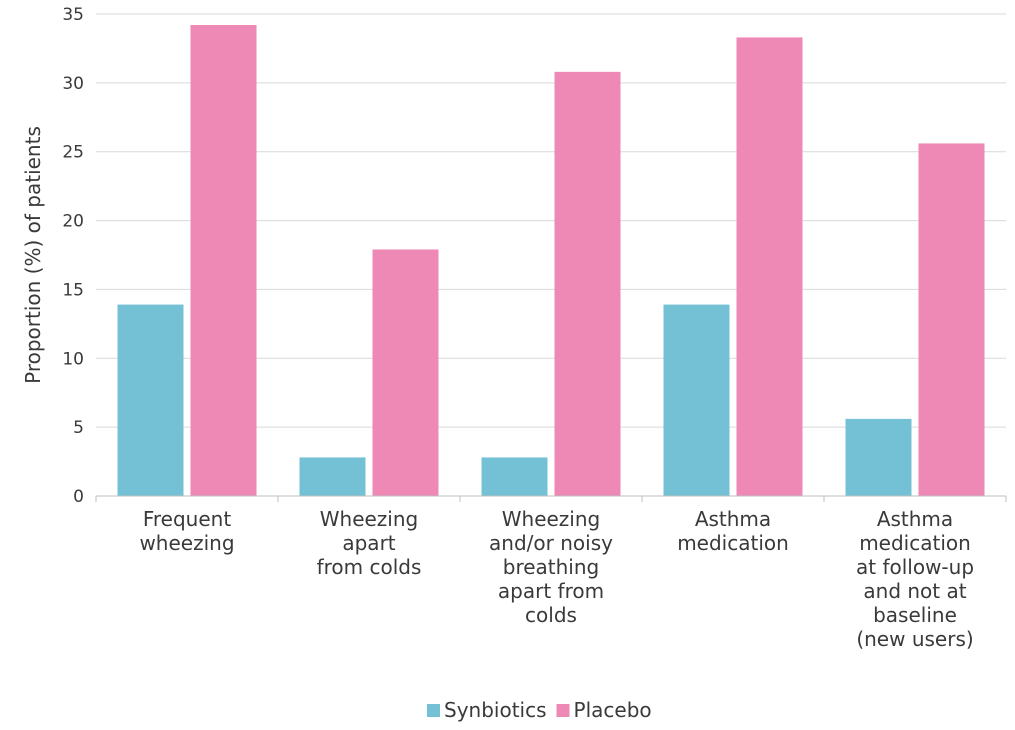  Describe the element at coordinates (186, 543) in the screenshot. I see `category-label-line: wheezing` at that location.